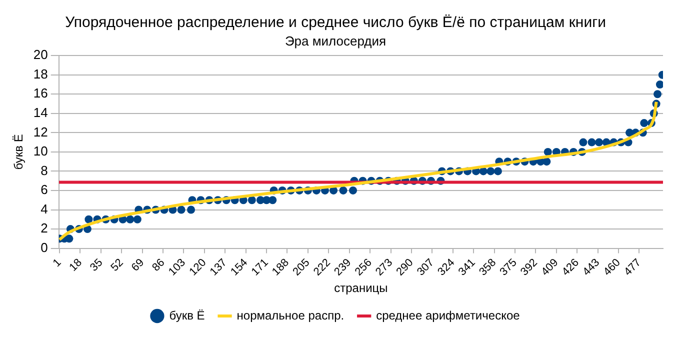 This screenshot has width=679, height=340. Describe the element at coordinates (591, 267) in the screenshot. I see `x-tick-label: 443` at that location.